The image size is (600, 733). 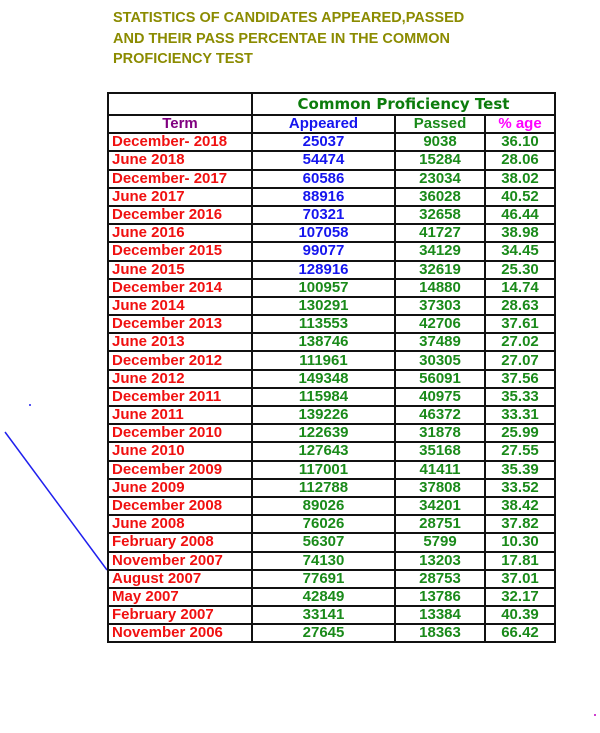 What do you see at coordinates (520, 378) in the screenshot?
I see `percentage-cell: 37.56` at bounding box center [520, 378].